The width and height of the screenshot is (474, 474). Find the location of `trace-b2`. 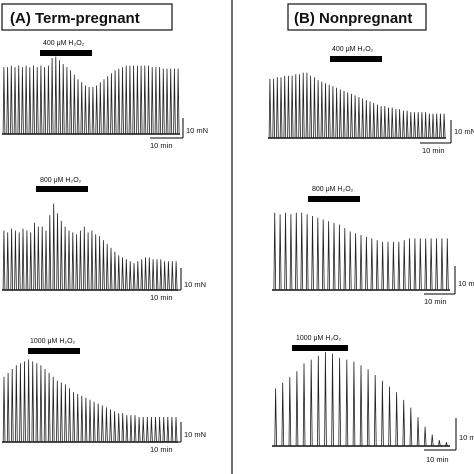

trace-b2 is located at coordinates (361, 251).